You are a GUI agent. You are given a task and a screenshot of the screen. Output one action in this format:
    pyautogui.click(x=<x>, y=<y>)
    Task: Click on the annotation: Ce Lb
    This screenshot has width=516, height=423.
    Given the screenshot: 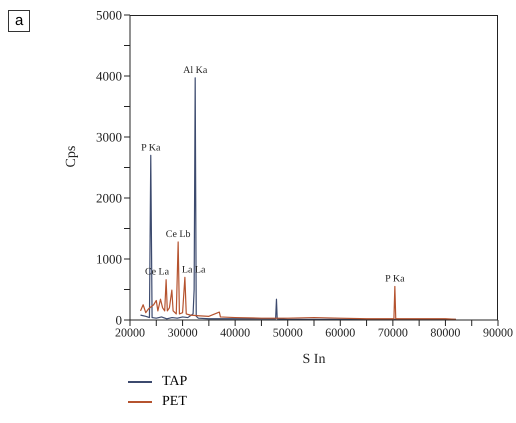 What is the action you would take?
    pyautogui.click(x=178, y=234)
    